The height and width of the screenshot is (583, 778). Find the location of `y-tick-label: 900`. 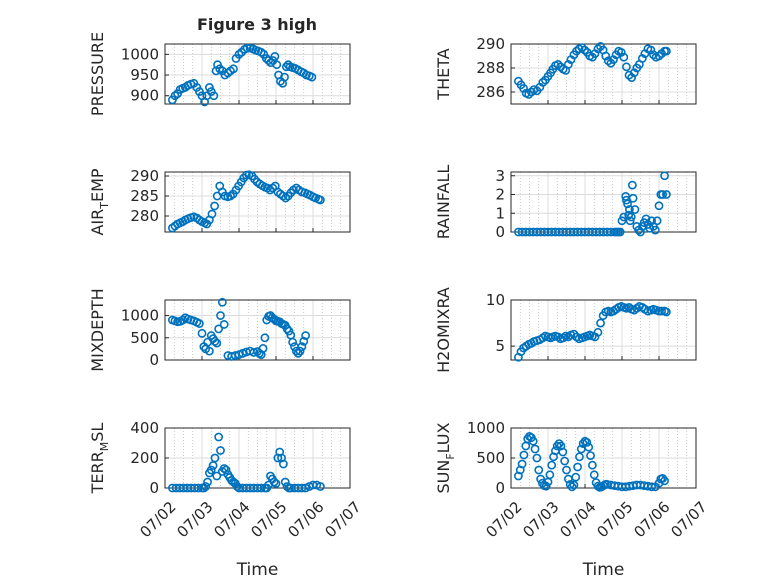

y-tick-label: 900 is located at coordinates (144, 96).